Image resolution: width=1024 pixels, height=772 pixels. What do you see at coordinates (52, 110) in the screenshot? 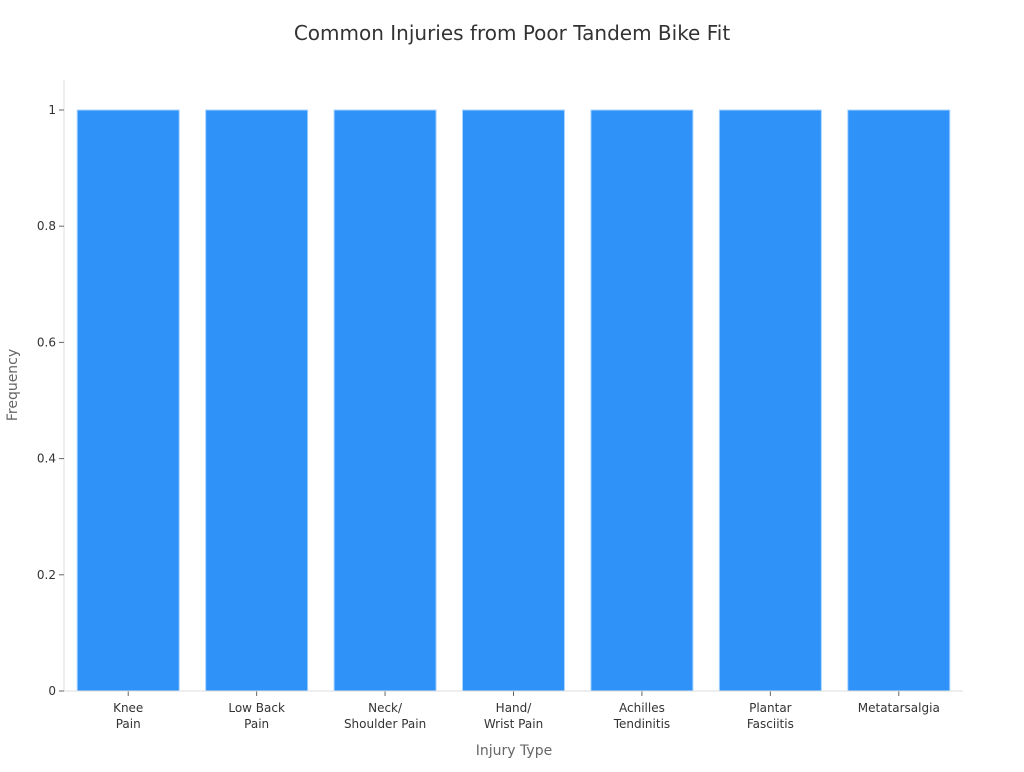
I see `y-tick-label: 1` at bounding box center [52, 110].